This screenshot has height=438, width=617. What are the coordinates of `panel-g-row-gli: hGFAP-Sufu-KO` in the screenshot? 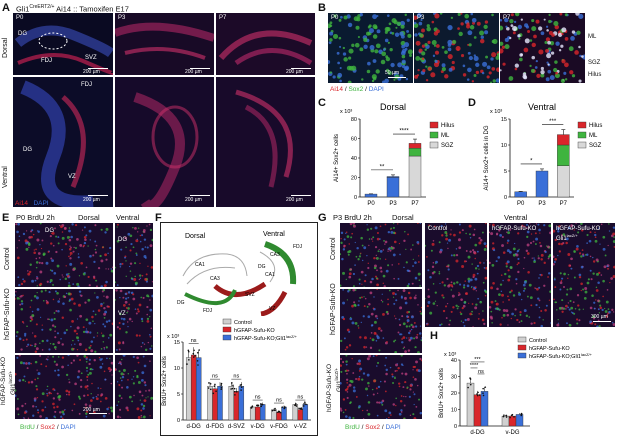 It's located at (329, 387).